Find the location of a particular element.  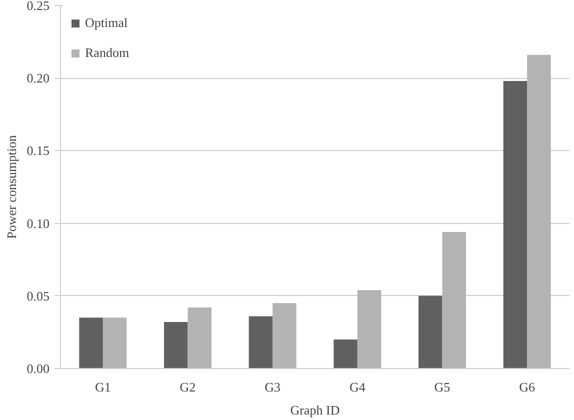

x-tick-label: G1 is located at coordinates (102, 387).